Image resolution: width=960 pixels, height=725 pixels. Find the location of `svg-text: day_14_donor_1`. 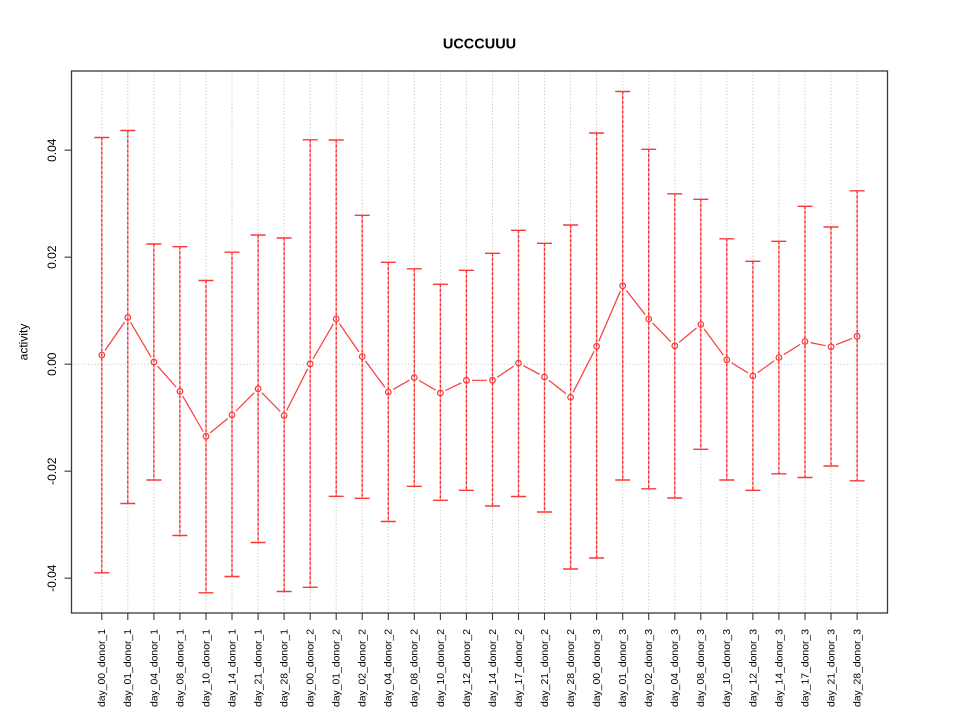

svg-text: day_14_donor_1 is located at coordinates (232, 668).